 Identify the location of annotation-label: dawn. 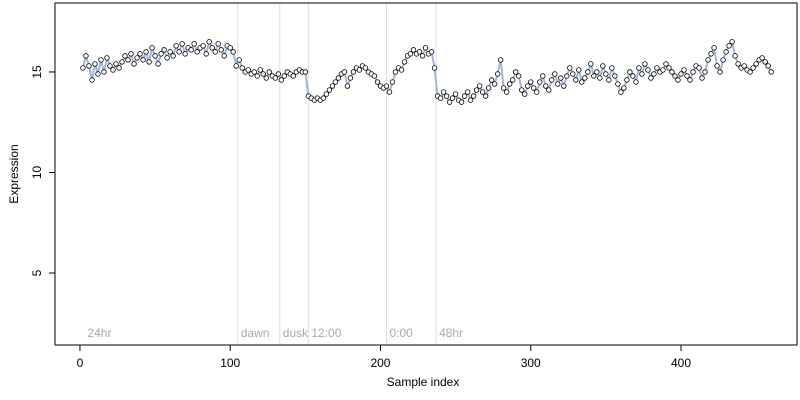
(255, 333).